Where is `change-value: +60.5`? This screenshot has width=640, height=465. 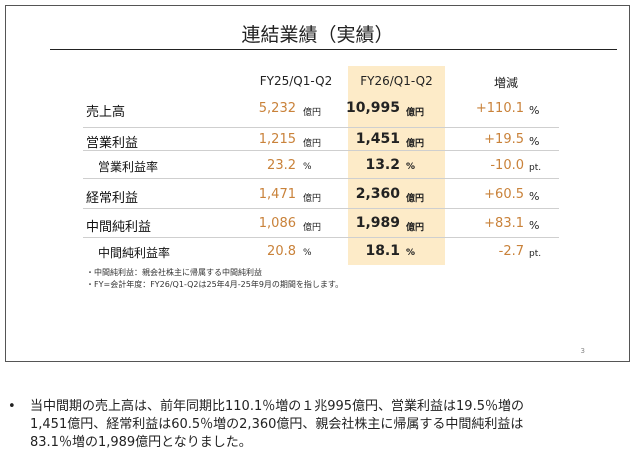 change-value: +60.5 is located at coordinates (504, 194).